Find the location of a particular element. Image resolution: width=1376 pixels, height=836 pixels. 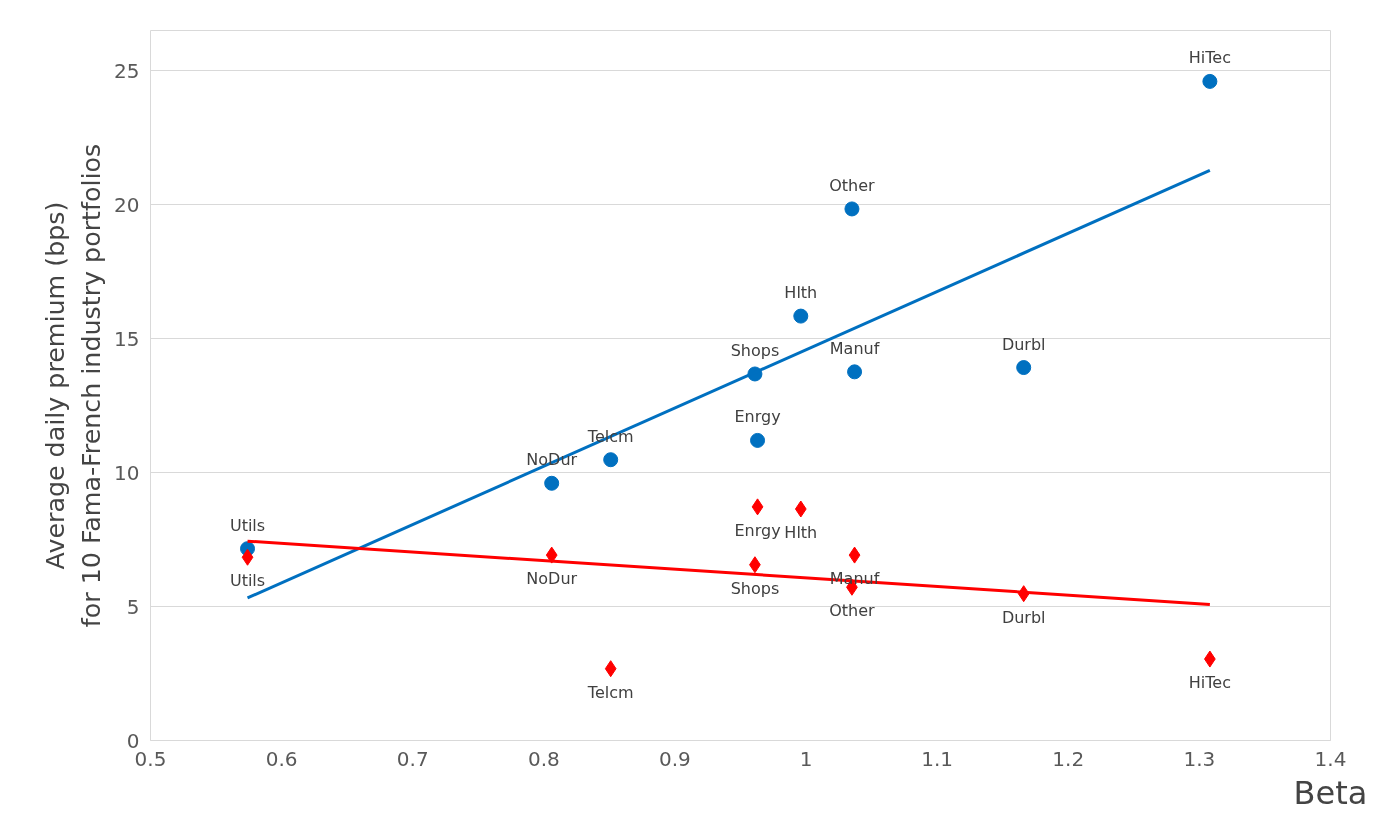

y-tick-label: 25 is located at coordinates (127, 70).